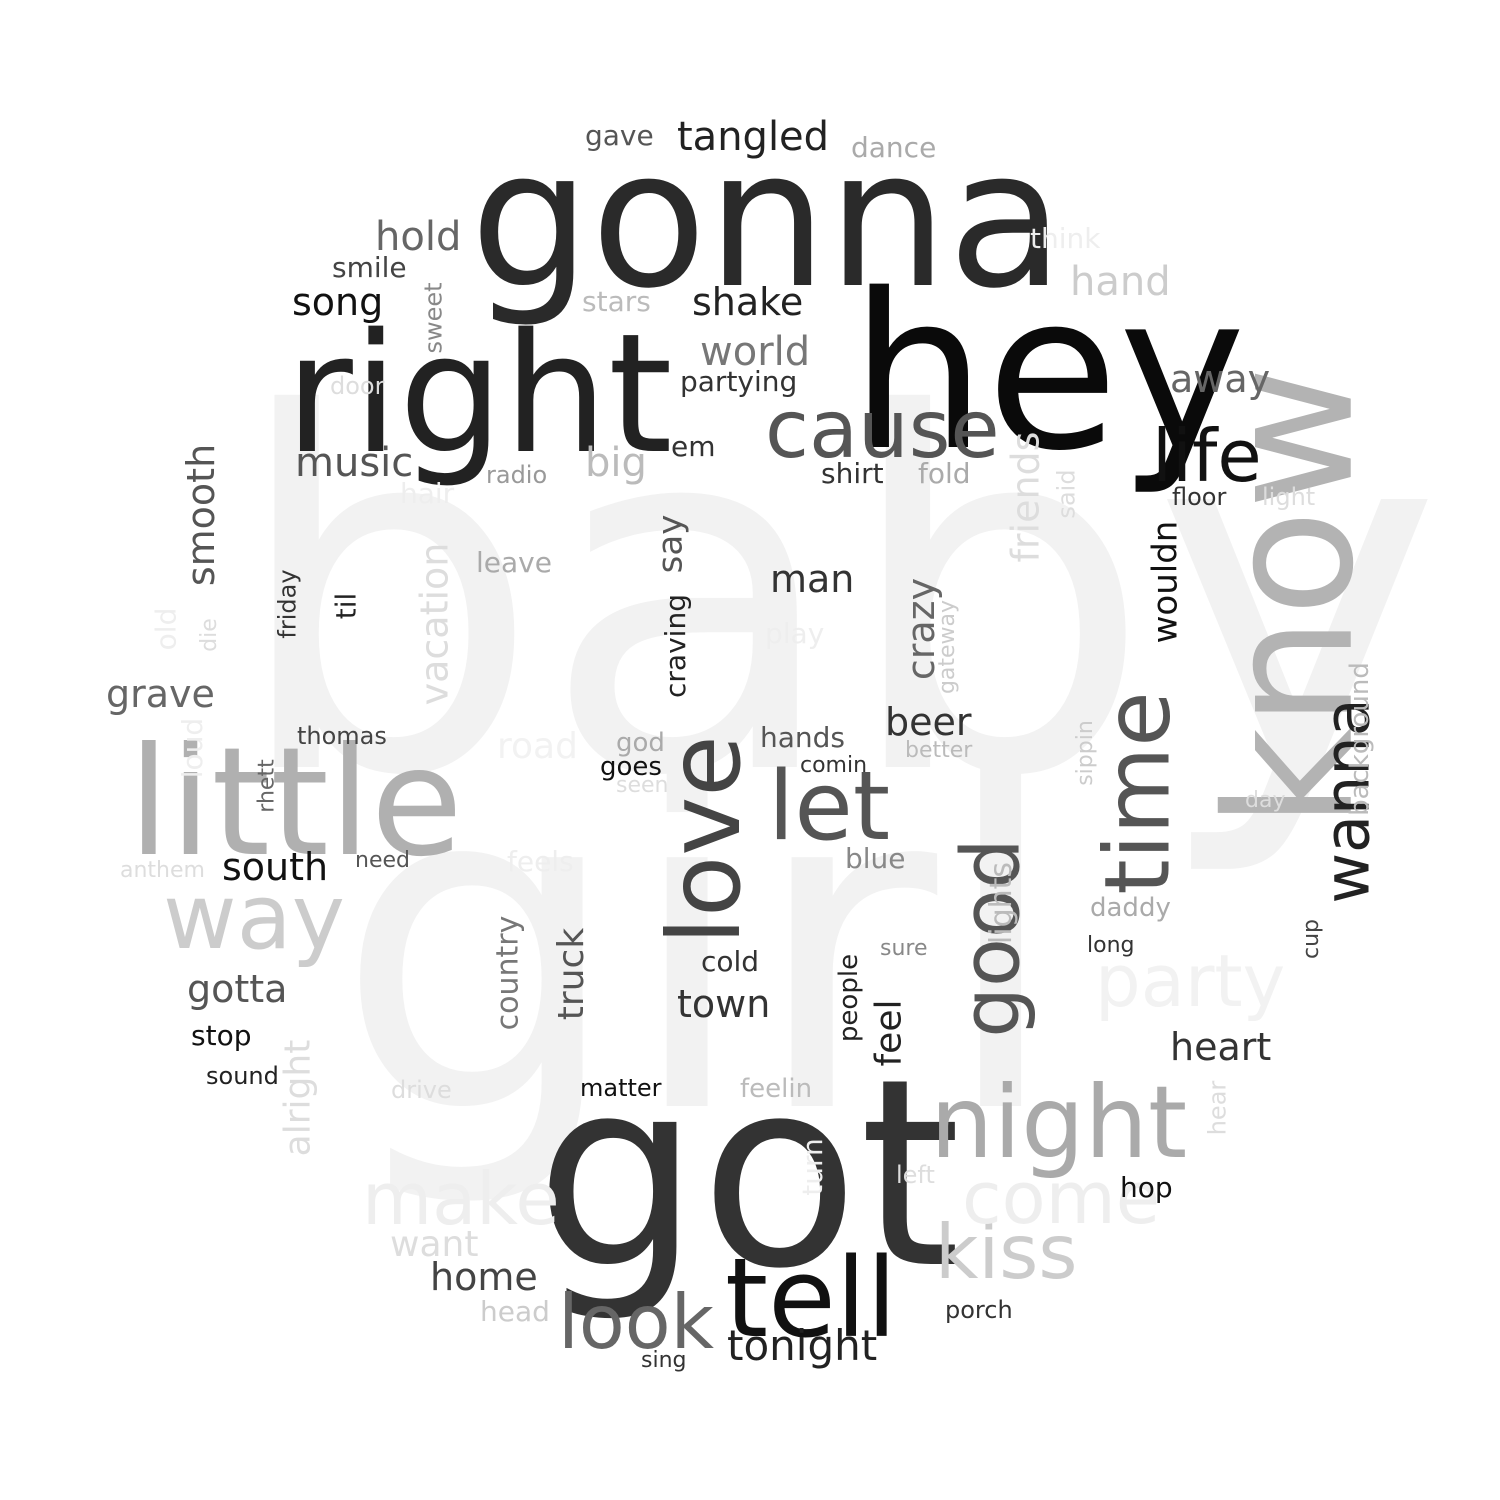 The height and width of the screenshot is (1500, 1500). What do you see at coordinates (889, 1033) in the screenshot?
I see `word-feel: feel` at bounding box center [889, 1033].